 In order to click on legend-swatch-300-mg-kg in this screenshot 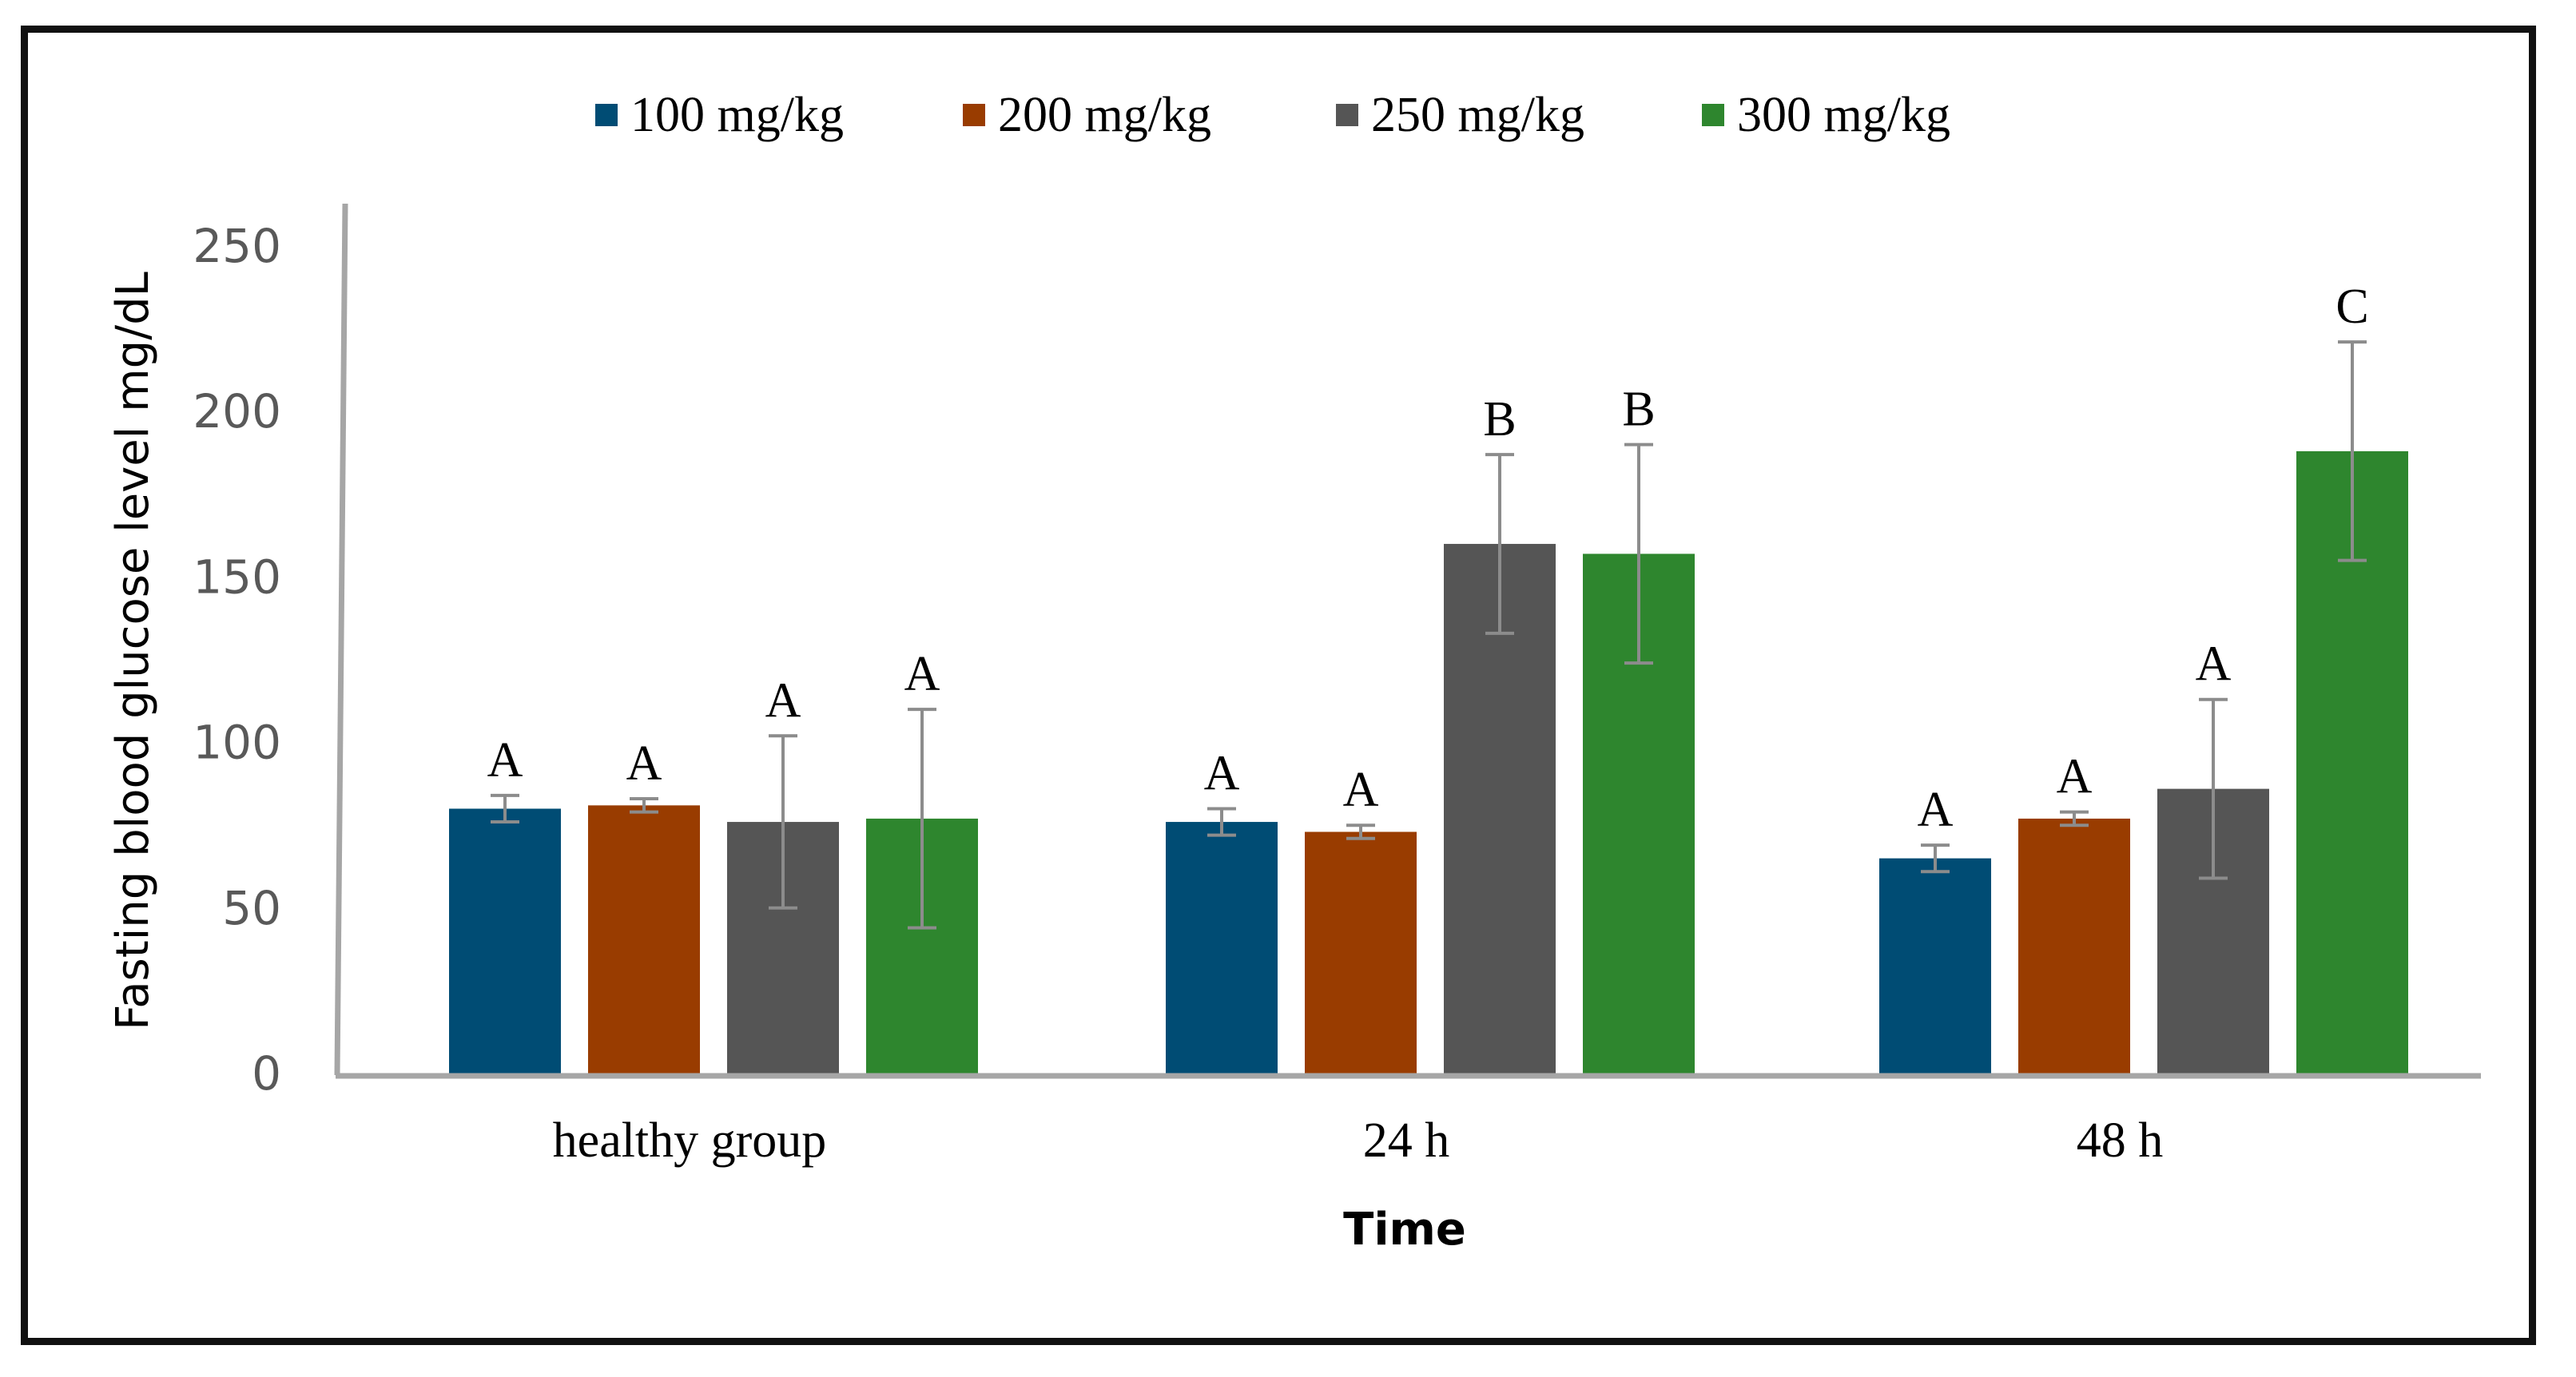, I will do `click(1713, 115)`.